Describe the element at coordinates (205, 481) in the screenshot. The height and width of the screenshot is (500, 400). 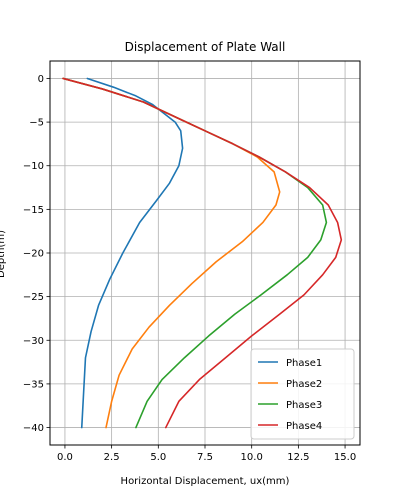
I see `x-axis-label: Horizontal Displacement, ux(mm)` at that location.